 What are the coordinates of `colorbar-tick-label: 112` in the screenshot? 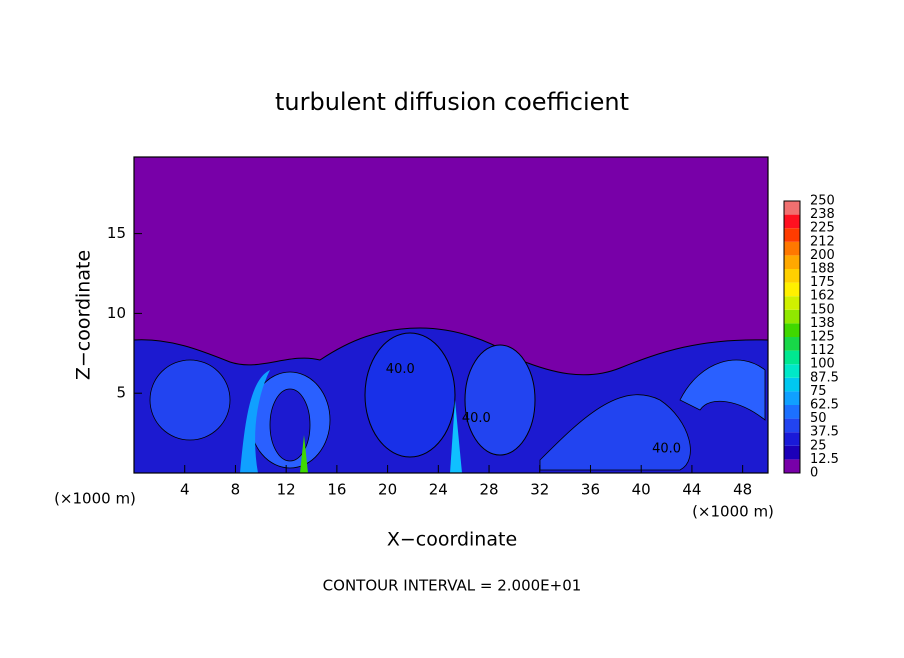 It's located at (822, 350).